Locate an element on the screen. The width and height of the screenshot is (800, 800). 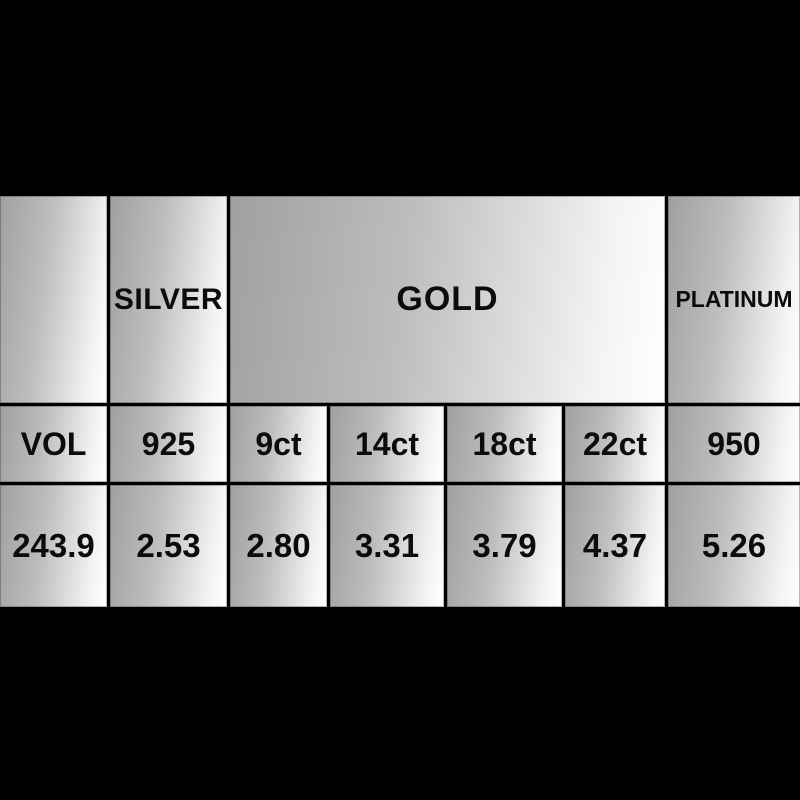
value-cell-gold-14ct: 3.31 is located at coordinates (387, 546).